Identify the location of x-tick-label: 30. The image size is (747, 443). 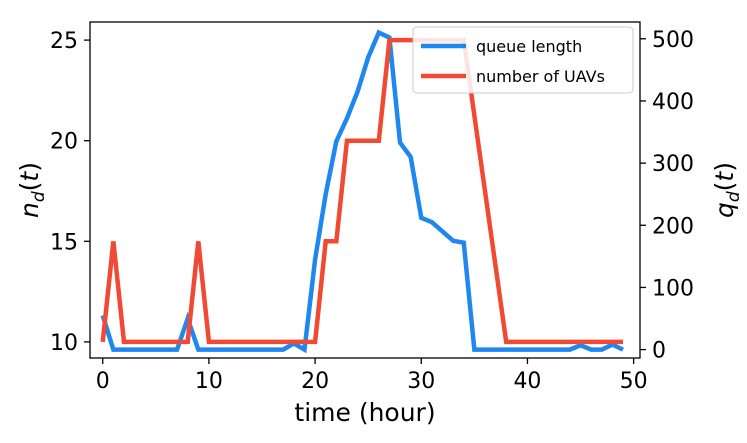
(421, 381).